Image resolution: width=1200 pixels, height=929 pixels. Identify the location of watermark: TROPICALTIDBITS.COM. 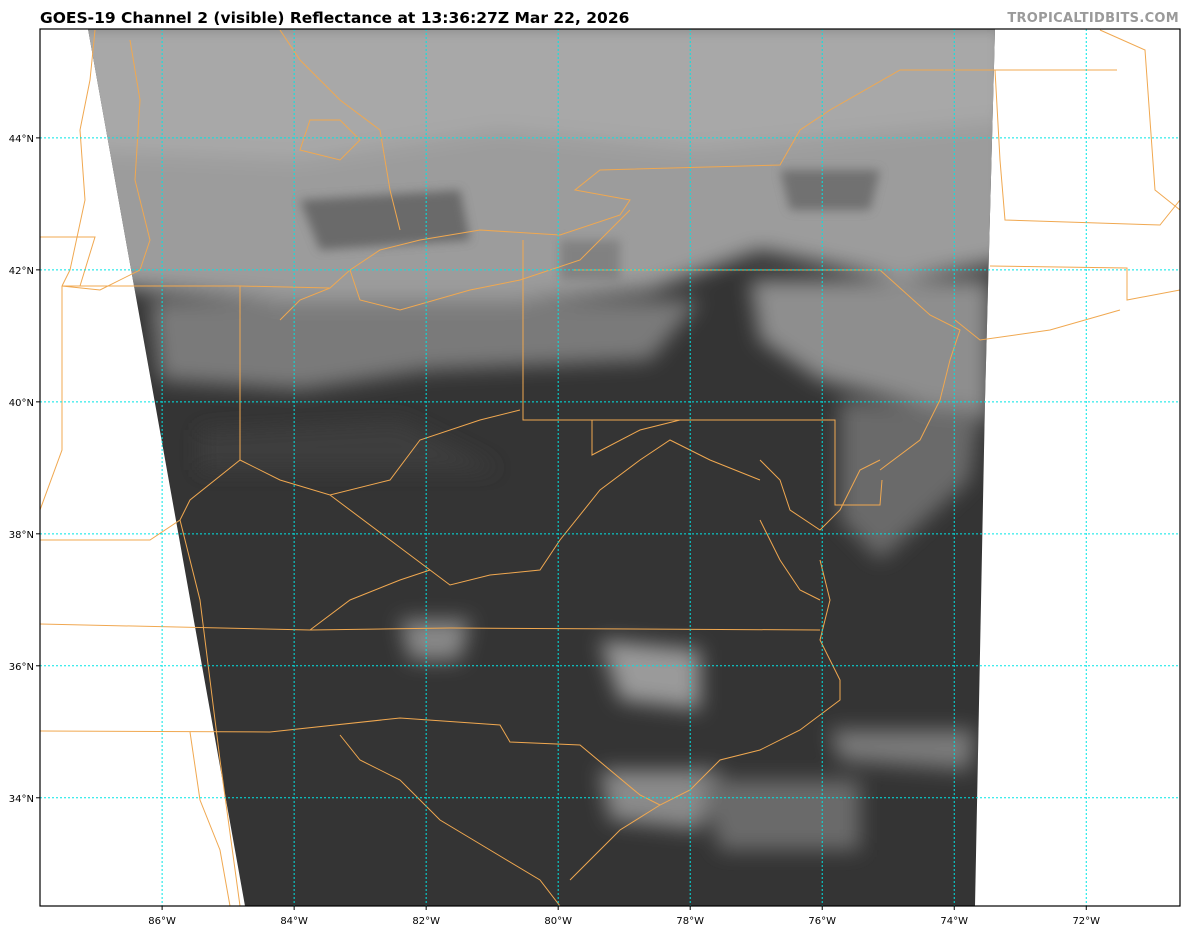
(1093, 18).